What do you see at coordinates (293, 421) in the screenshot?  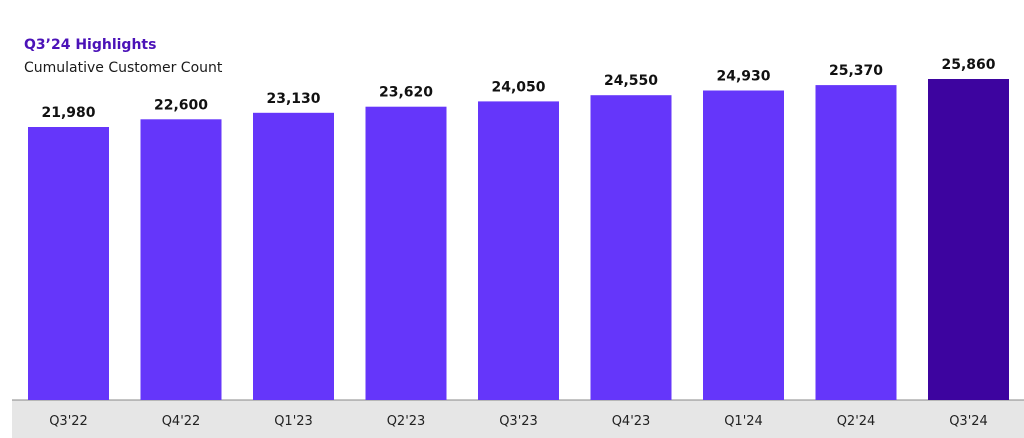 I see `x-tick-label: Q1'23` at bounding box center [293, 421].